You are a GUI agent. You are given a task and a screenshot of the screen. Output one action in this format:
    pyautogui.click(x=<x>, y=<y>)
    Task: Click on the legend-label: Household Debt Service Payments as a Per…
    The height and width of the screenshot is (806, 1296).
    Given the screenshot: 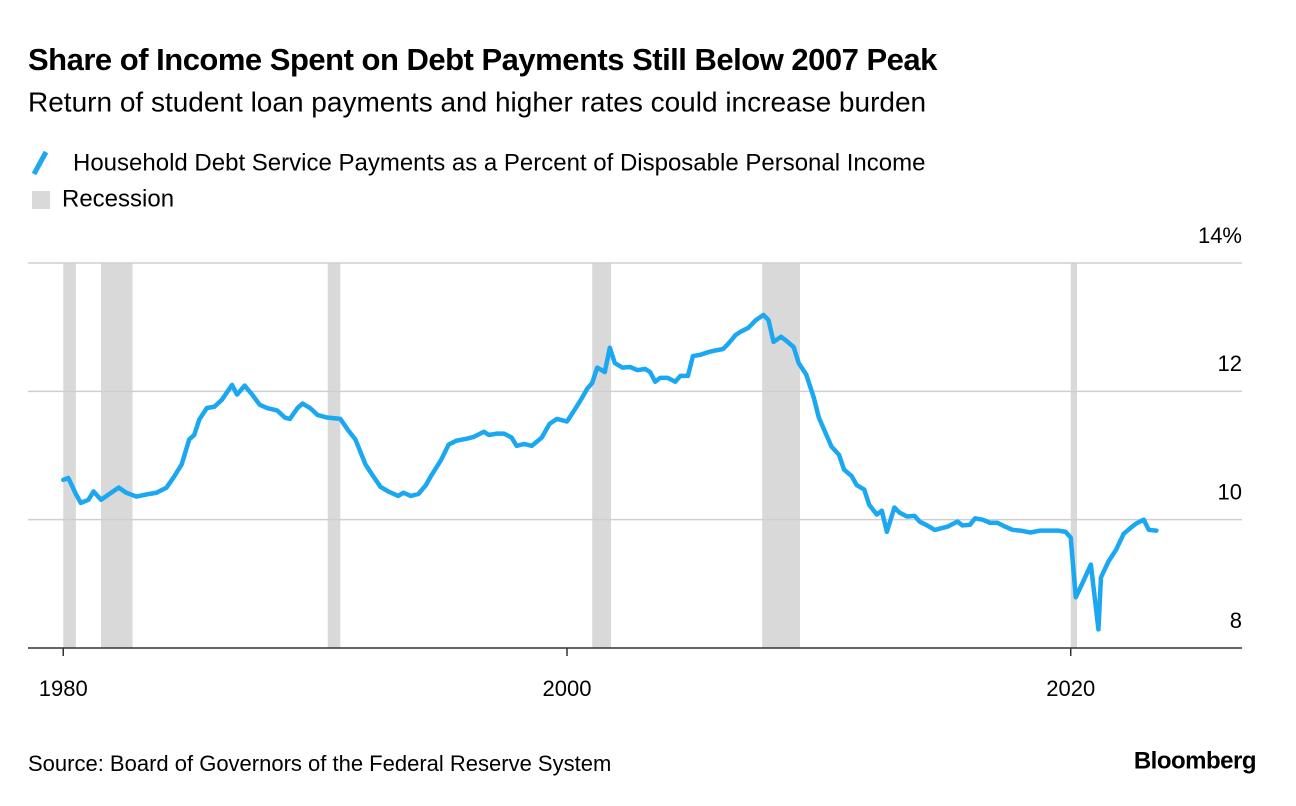 What is the action you would take?
    pyautogui.click(x=499, y=162)
    